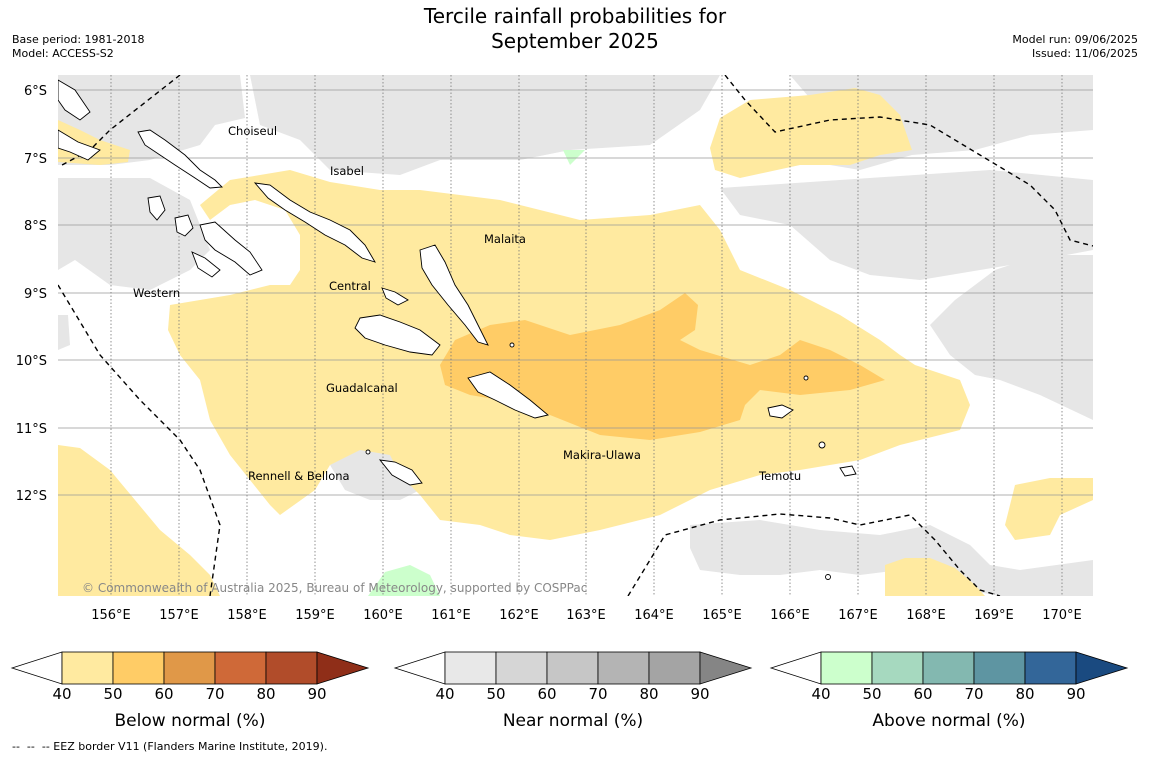  What do you see at coordinates (654, 615) in the screenshot?
I see `lon-label: 164°E` at bounding box center [654, 615].